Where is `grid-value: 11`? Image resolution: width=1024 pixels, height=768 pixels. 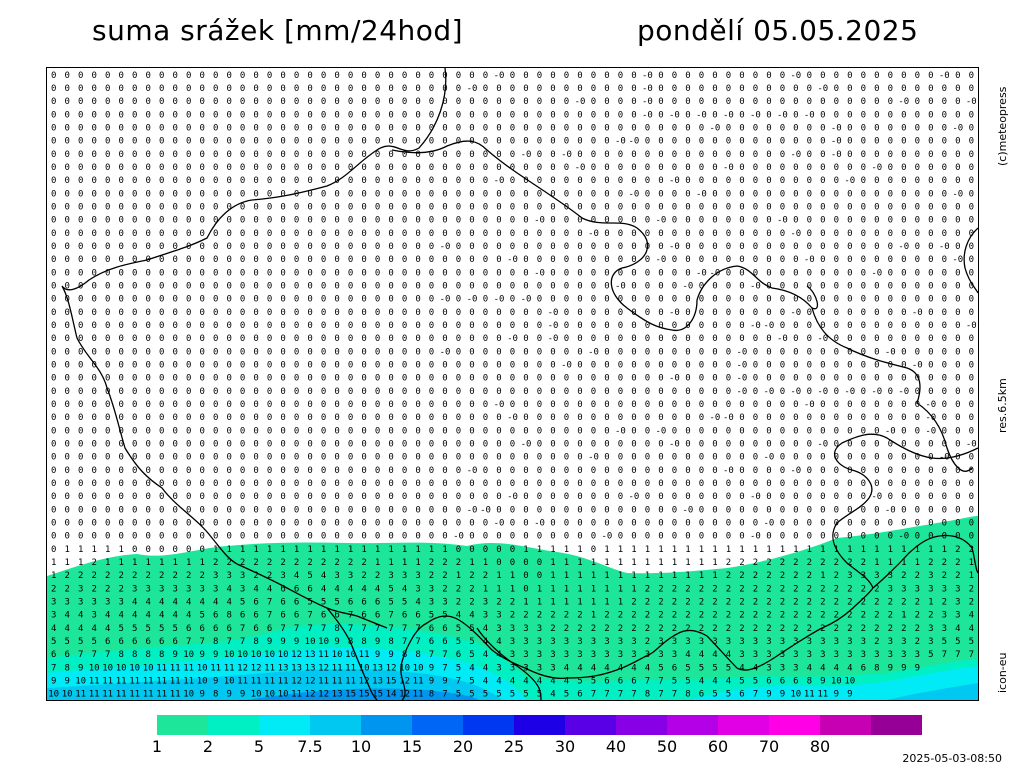
grid-value: 11 is located at coordinates (364, 655).